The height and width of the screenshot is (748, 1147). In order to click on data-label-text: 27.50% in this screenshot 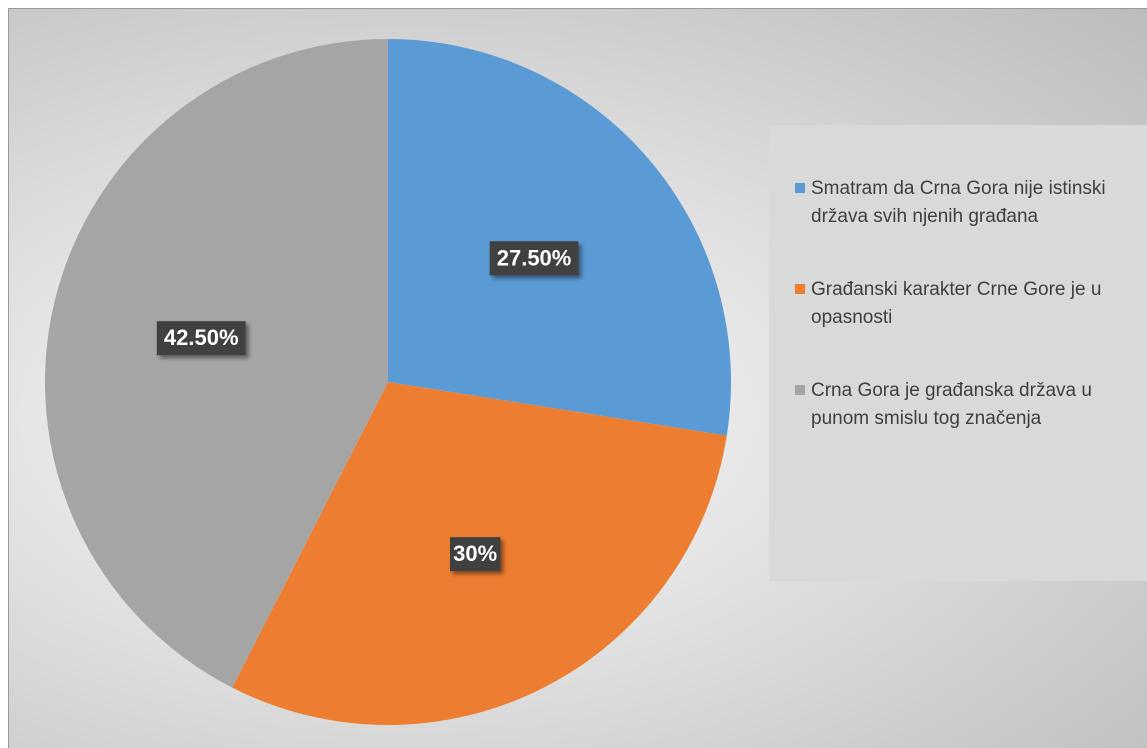, I will do `click(534, 257)`.